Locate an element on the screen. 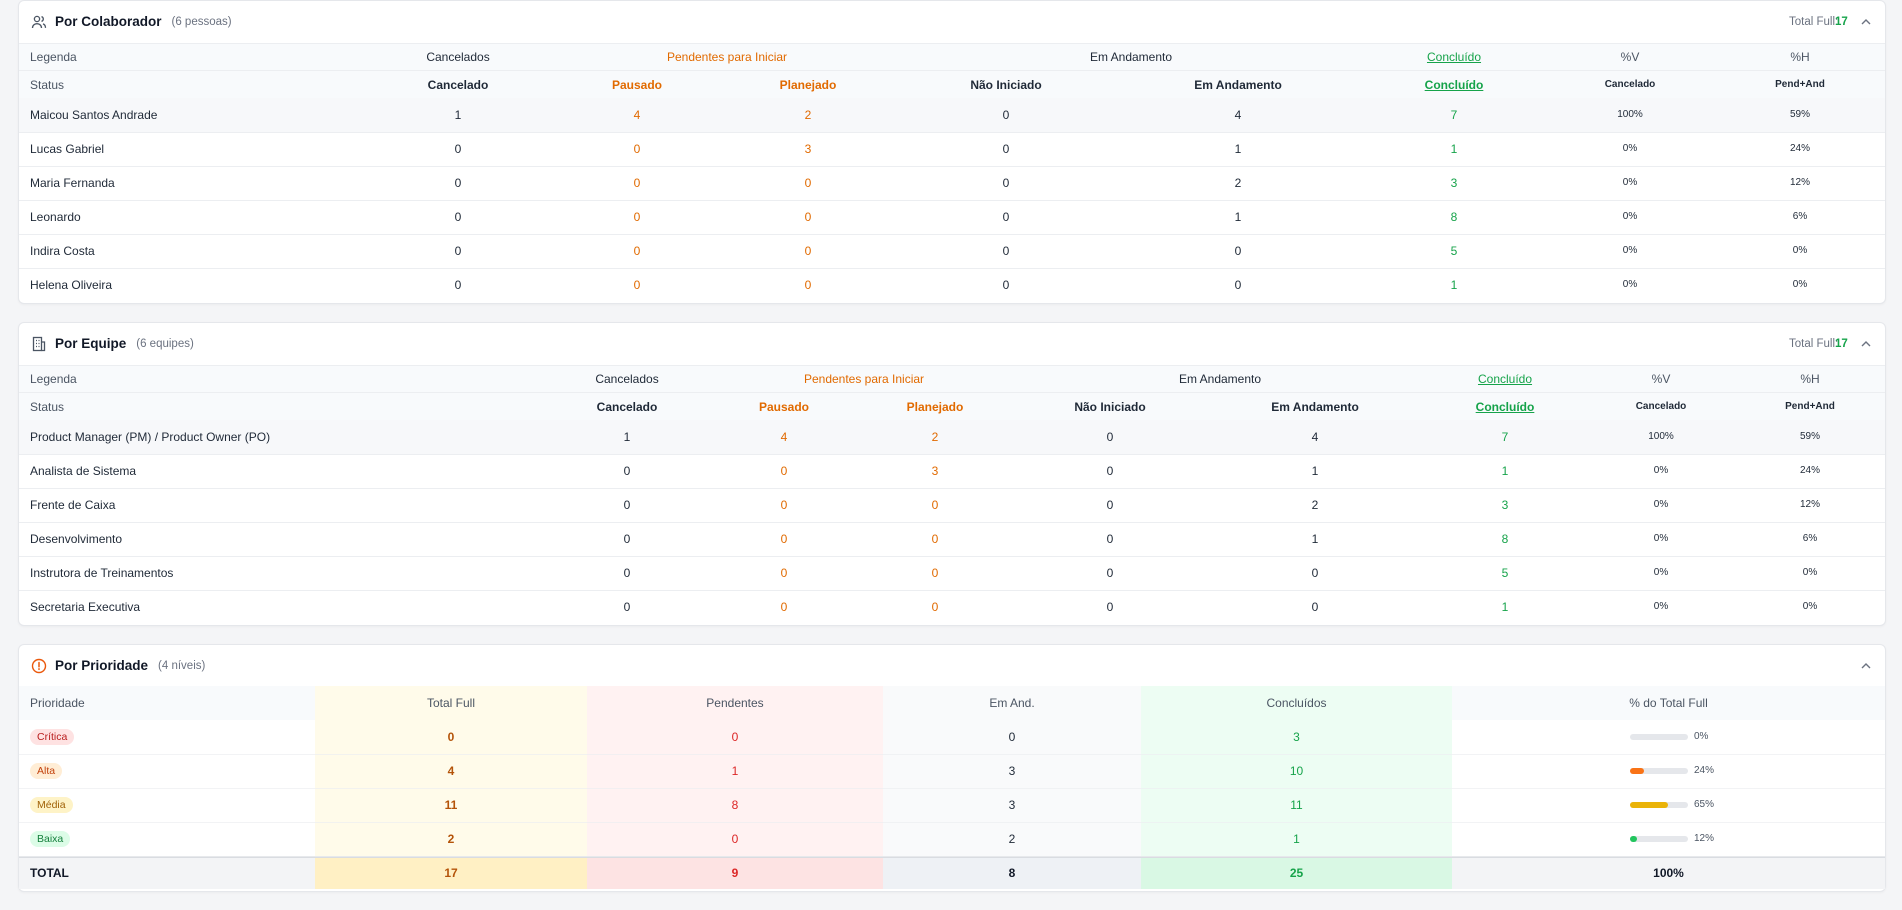  column-header: Total Full is located at coordinates (451, 703).